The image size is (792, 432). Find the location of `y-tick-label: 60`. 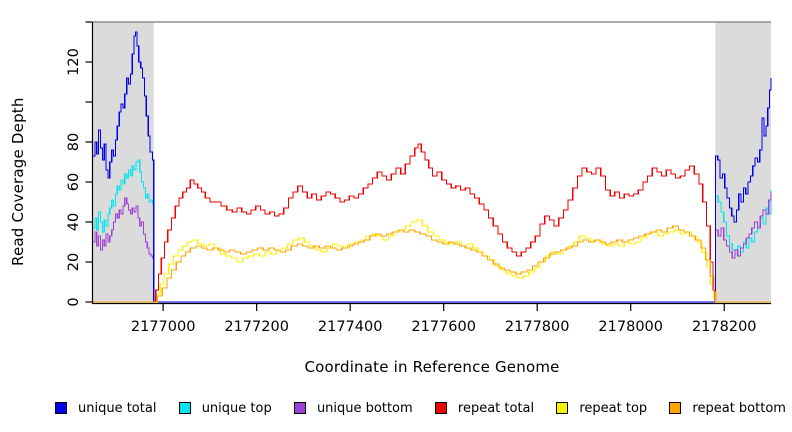

y-tick-label: 60 is located at coordinates (74, 182).